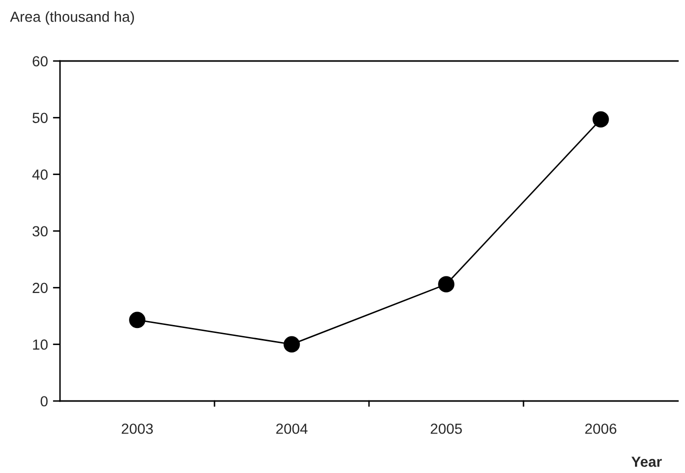 This screenshot has height=473, width=685. What do you see at coordinates (40, 118) in the screenshot?
I see `y-tick-label: 50` at bounding box center [40, 118].